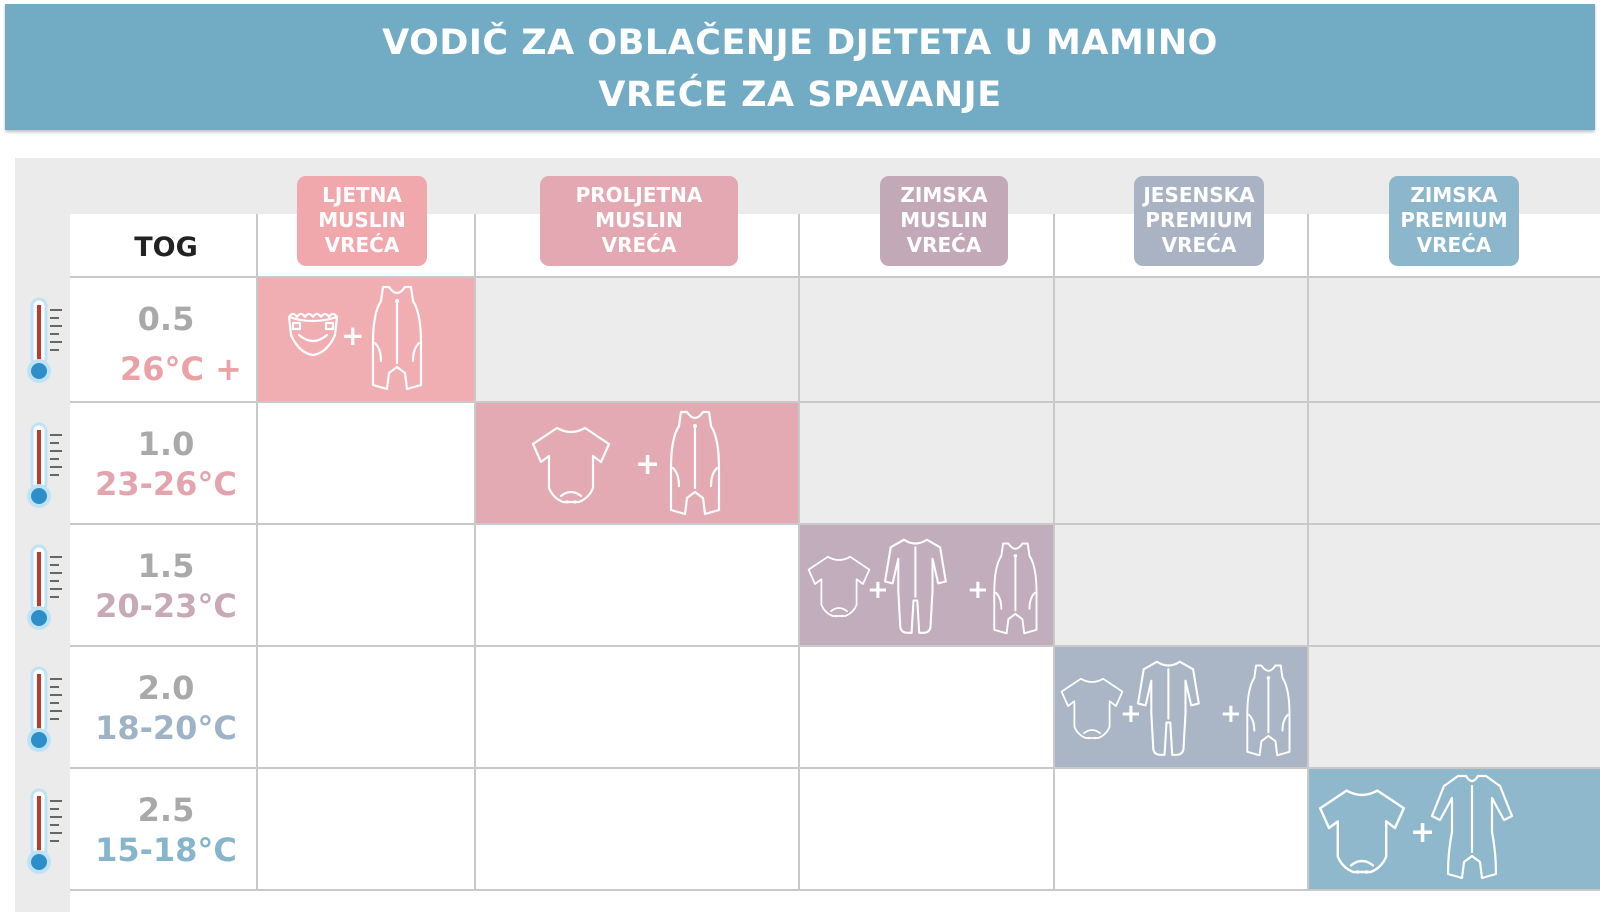 The width and height of the screenshot is (1600, 912). What do you see at coordinates (166, 810) in the screenshot?
I see `tog-value: 2.5` at bounding box center [166, 810].